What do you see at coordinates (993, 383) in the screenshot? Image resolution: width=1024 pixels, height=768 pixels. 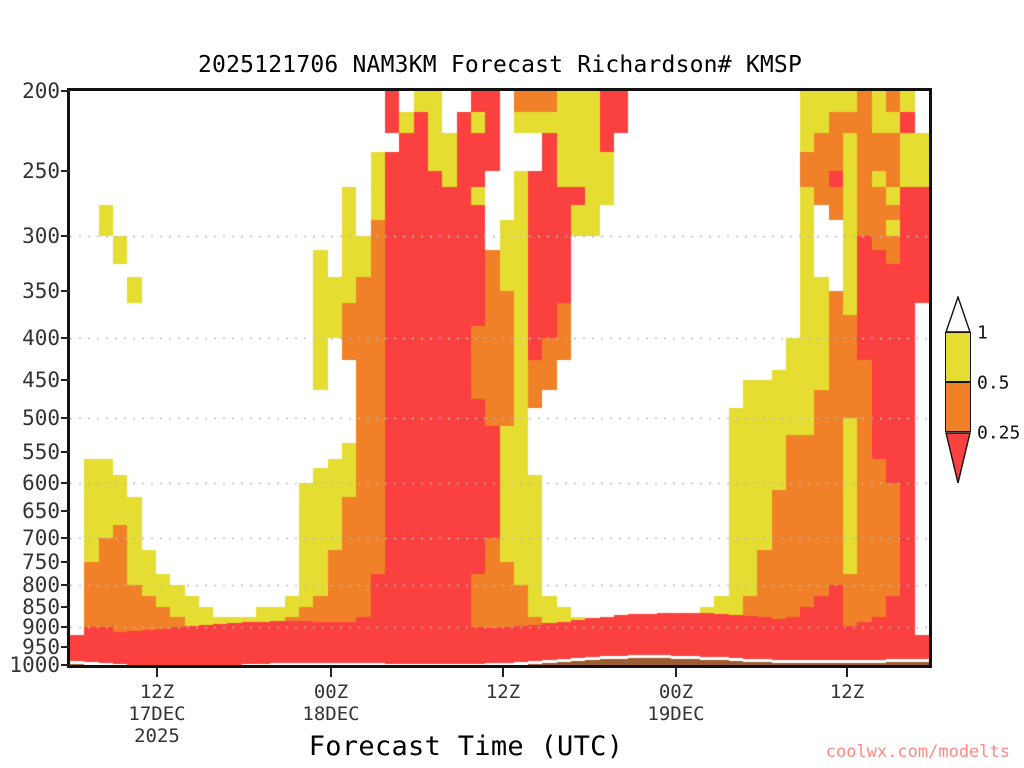 I see `colorbar-label: 0.5` at bounding box center [993, 383].